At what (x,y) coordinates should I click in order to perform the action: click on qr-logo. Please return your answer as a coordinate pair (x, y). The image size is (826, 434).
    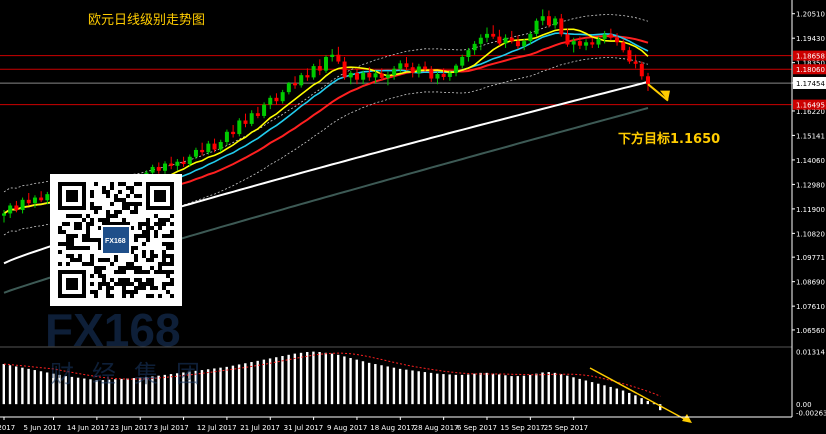
    Looking at the image, I should click on (116, 240).